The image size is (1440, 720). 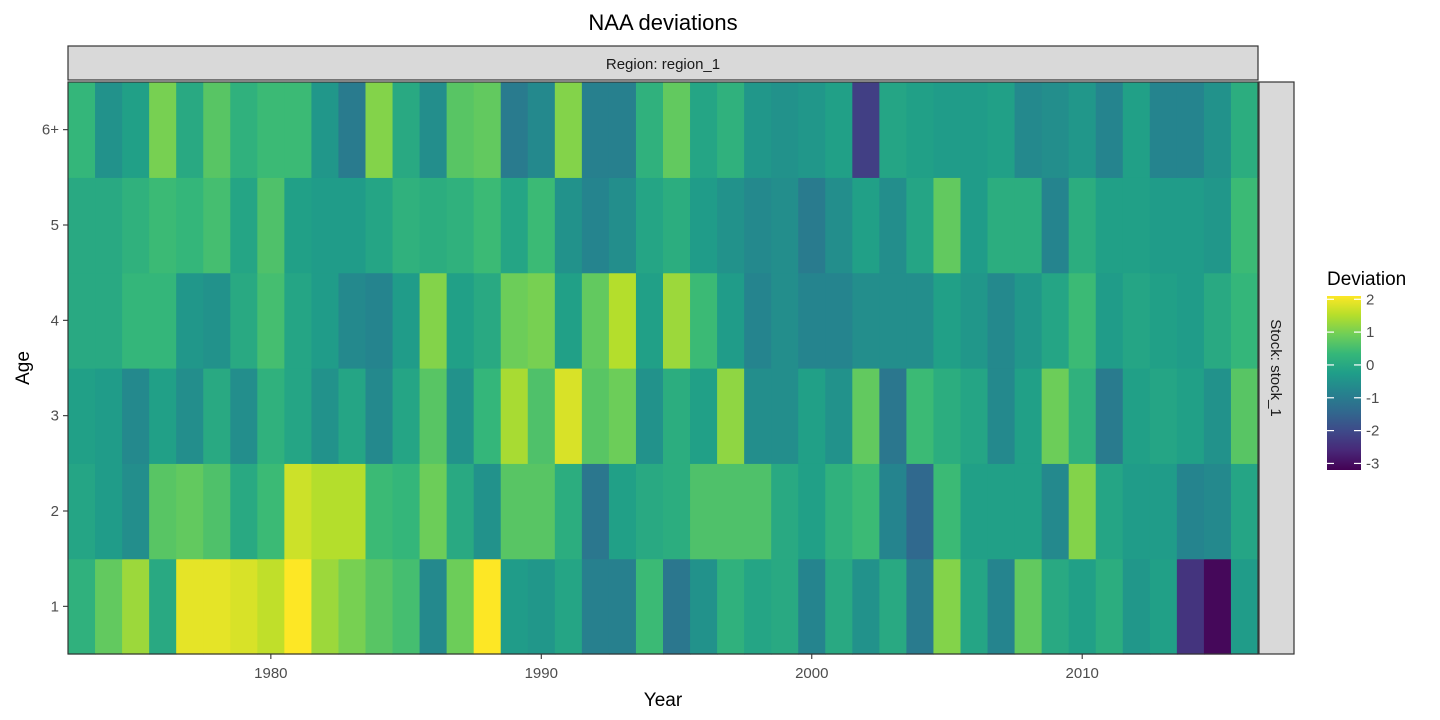 I want to click on x-tick-label: 1980, so click(x=270, y=673).